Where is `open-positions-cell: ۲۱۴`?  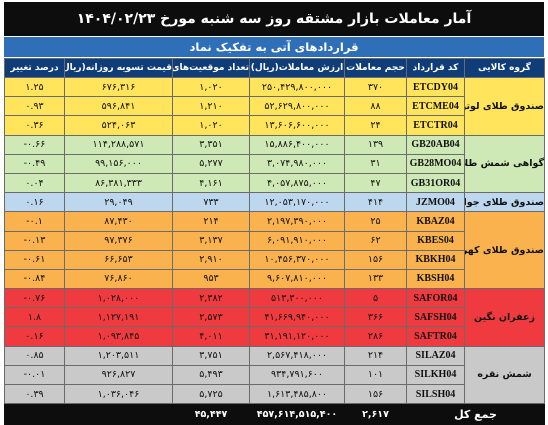
open-positions-cell: ۲۱۴ is located at coordinates (211, 221).